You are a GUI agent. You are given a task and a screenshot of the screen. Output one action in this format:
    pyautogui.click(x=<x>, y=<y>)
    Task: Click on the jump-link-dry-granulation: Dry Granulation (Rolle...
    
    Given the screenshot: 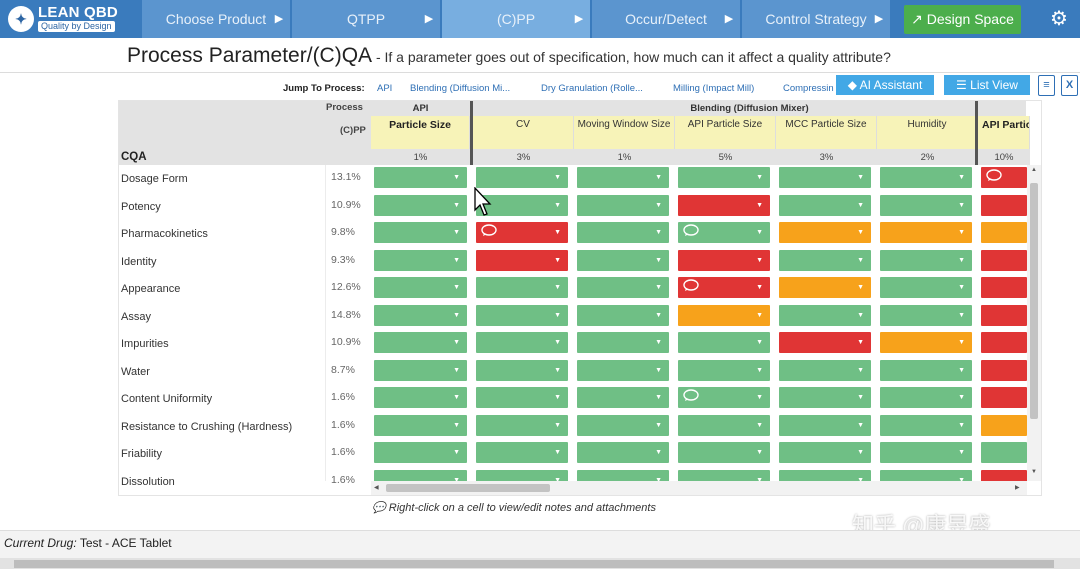 What is the action you would take?
    pyautogui.click(x=592, y=88)
    